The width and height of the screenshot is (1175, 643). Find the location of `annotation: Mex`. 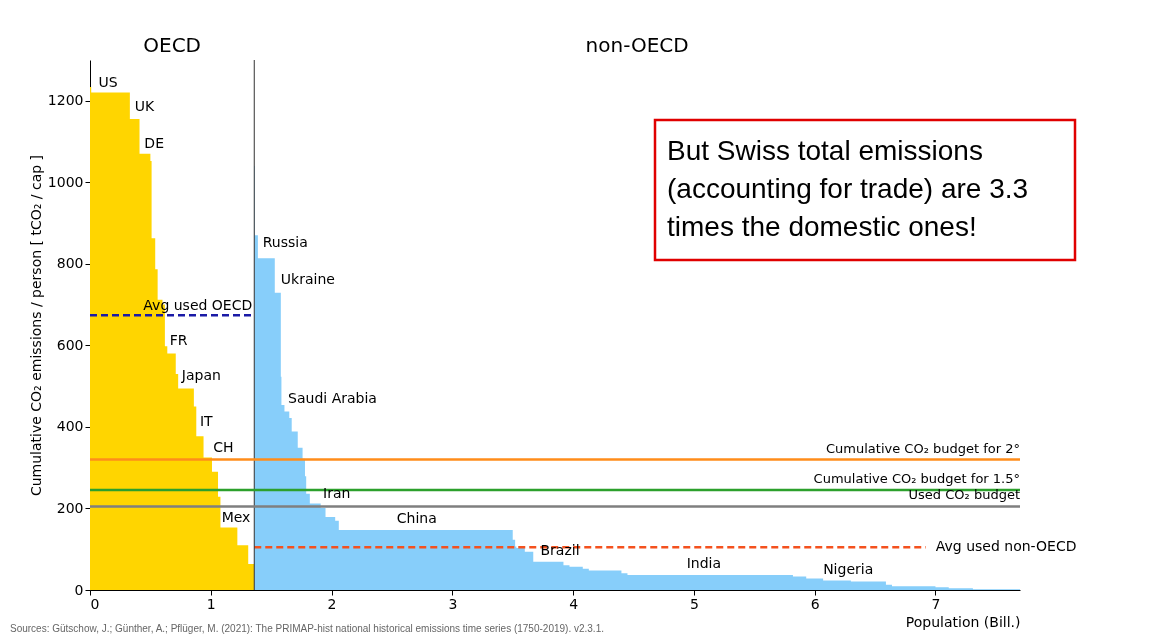

annotation: Mex is located at coordinates (236, 516).